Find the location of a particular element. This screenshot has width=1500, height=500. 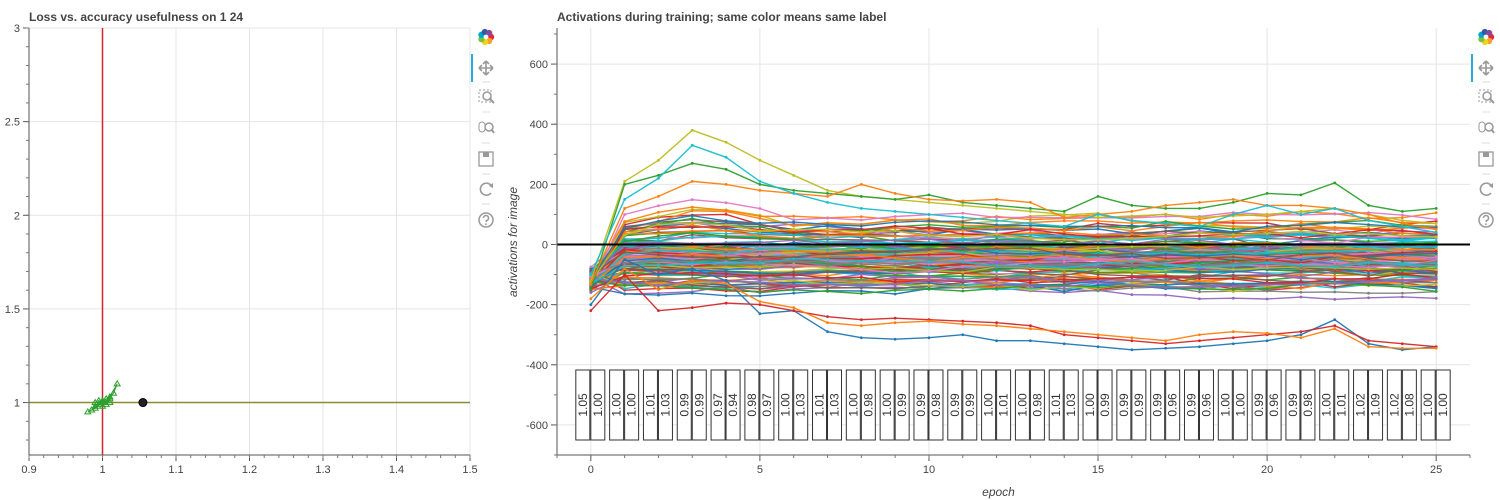

annotation-value-b: 0.98 is located at coordinates (1308, 405).